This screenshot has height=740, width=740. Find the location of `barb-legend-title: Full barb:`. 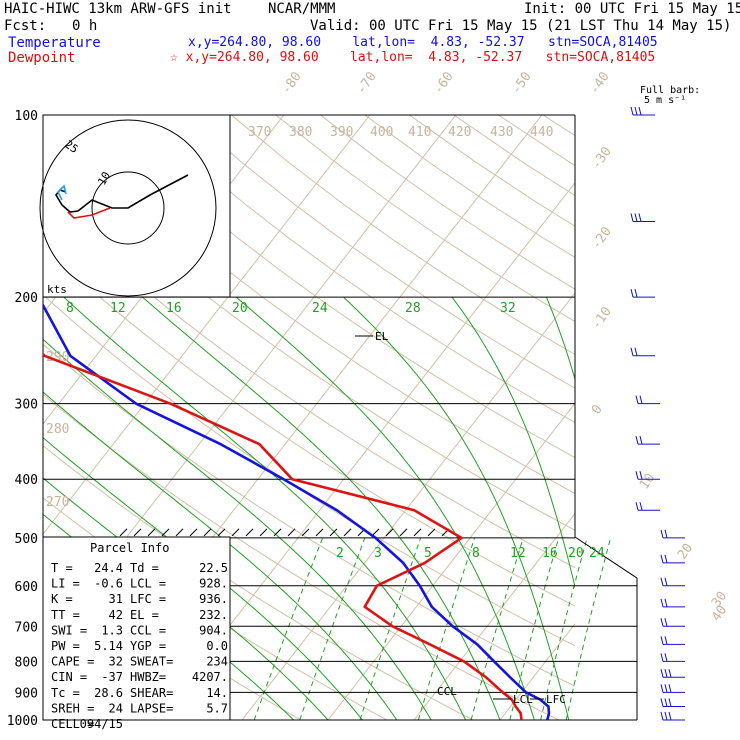

barb-legend-title: Full barb: is located at coordinates (670, 90).